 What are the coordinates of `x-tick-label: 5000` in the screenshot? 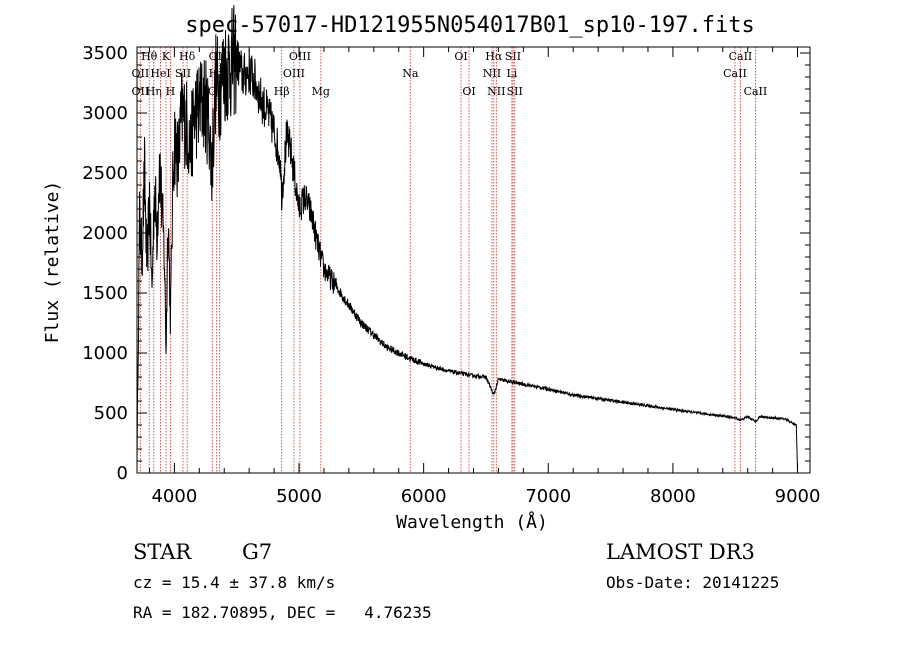 It's located at (299, 496).